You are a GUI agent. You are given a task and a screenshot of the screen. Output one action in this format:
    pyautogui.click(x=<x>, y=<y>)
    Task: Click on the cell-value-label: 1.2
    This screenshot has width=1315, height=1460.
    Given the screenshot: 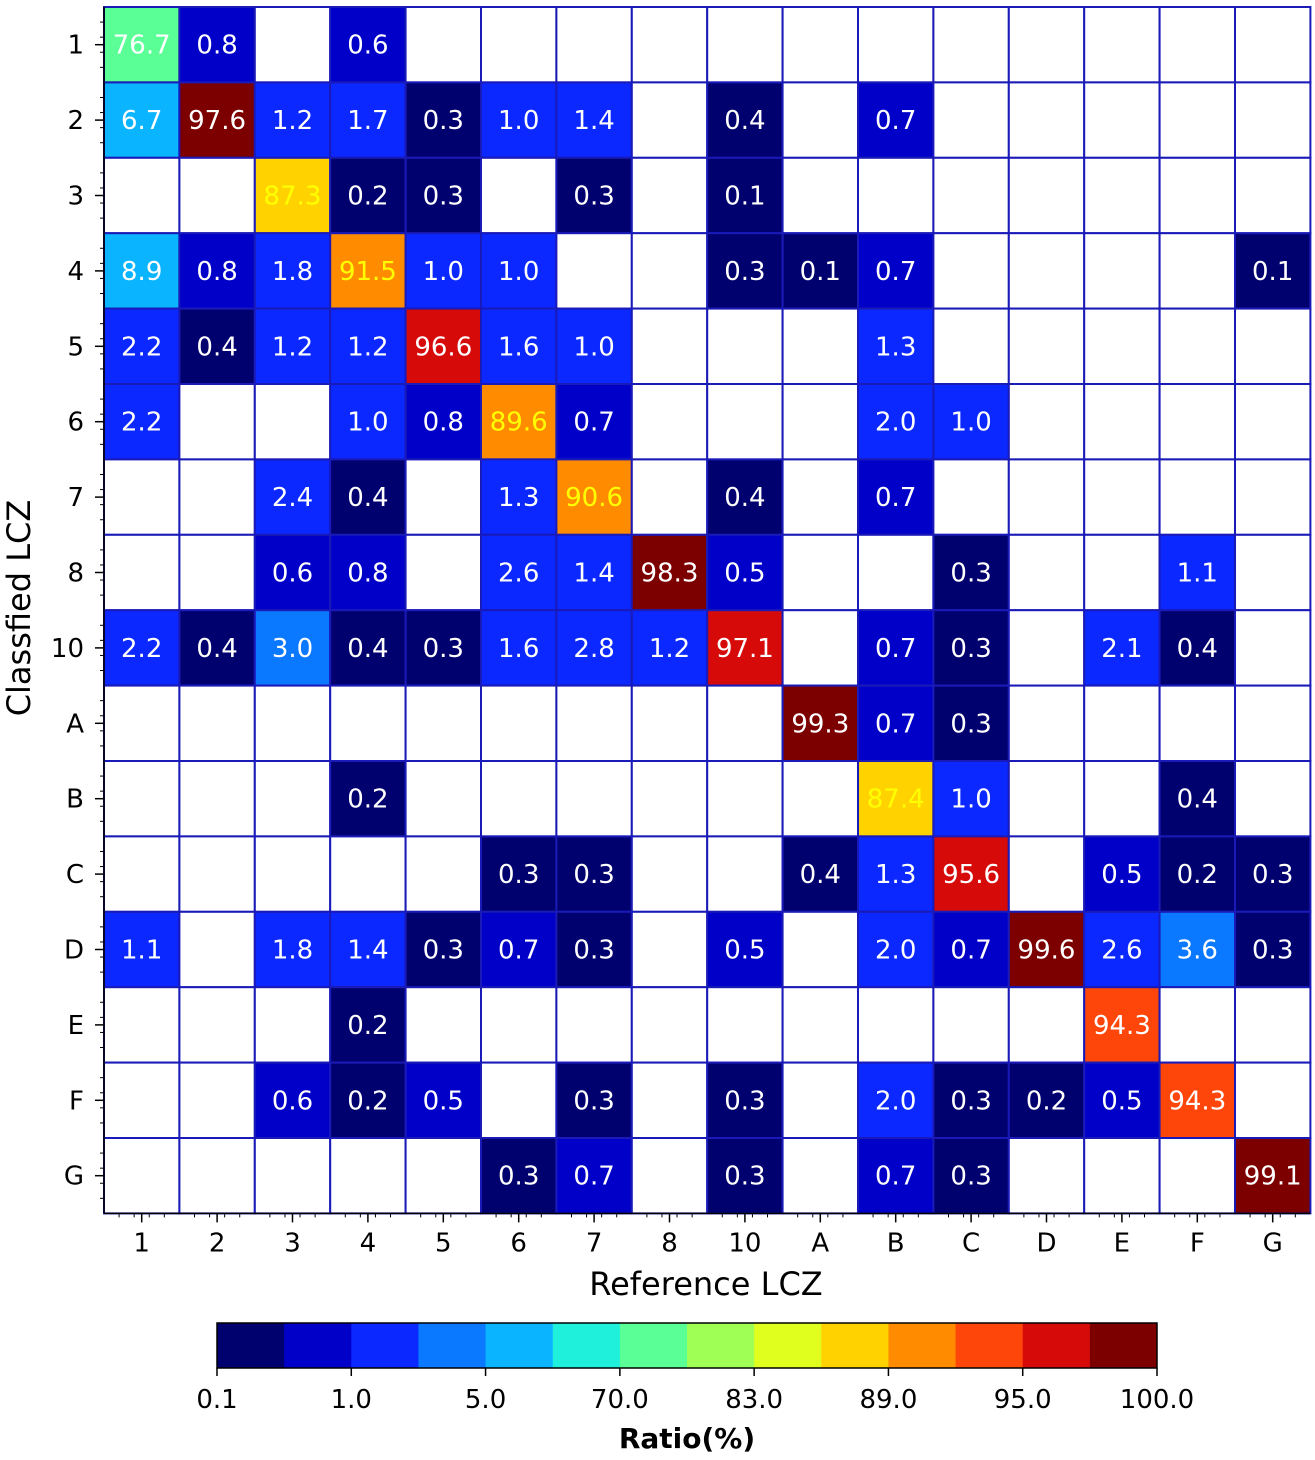 What is the action you would take?
    pyautogui.click(x=292, y=347)
    